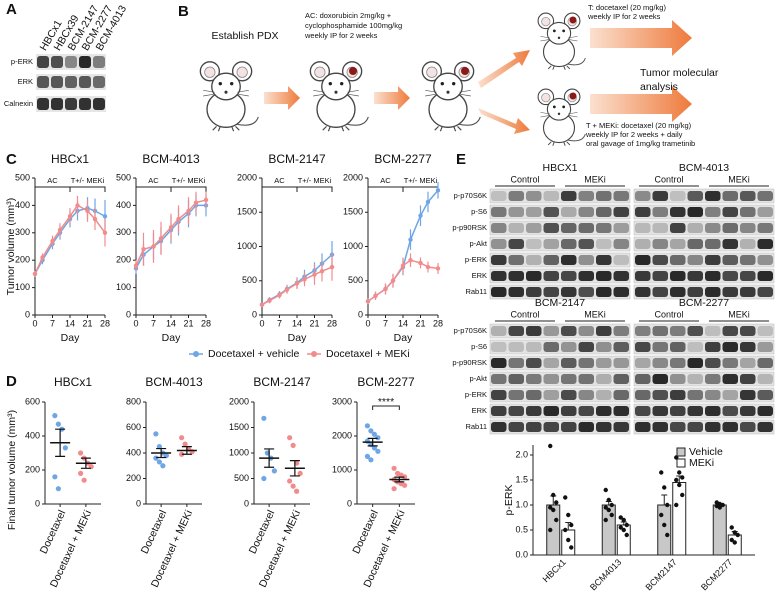 This screenshot has width=778, height=595. I want to click on row-label: p-ERK, so click(22, 61).